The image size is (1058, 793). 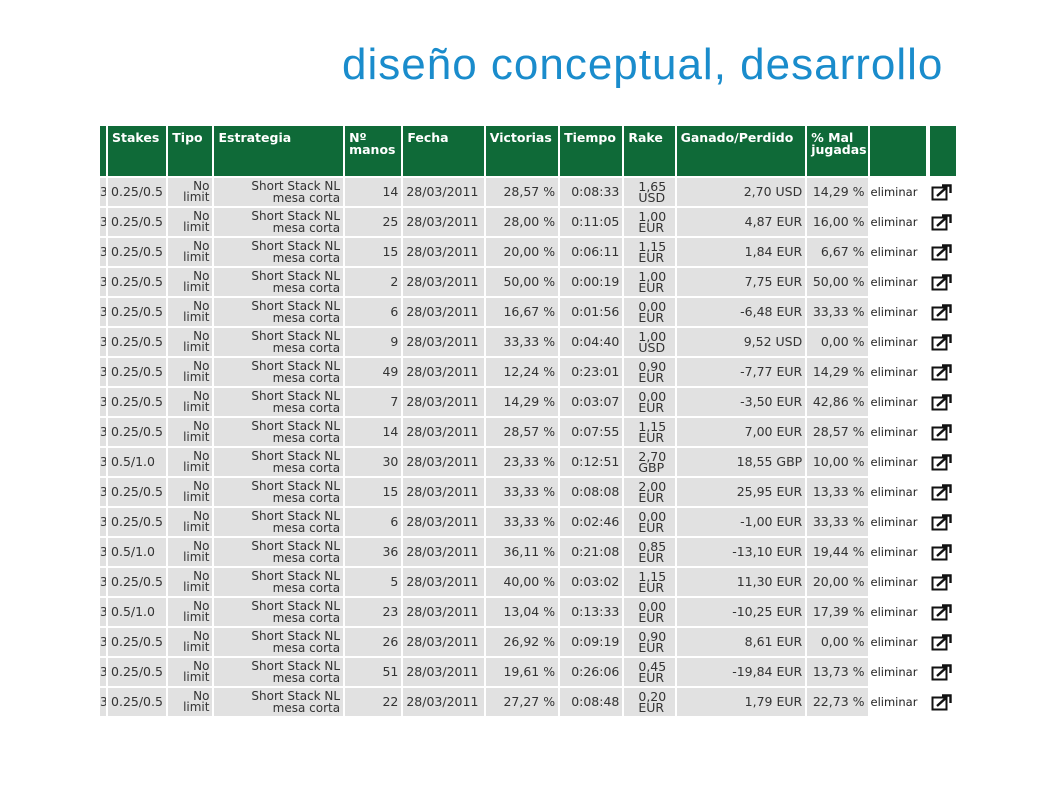 What do you see at coordinates (522, 402) in the screenshot?
I see `victorias-cell: 14,29 %` at bounding box center [522, 402].